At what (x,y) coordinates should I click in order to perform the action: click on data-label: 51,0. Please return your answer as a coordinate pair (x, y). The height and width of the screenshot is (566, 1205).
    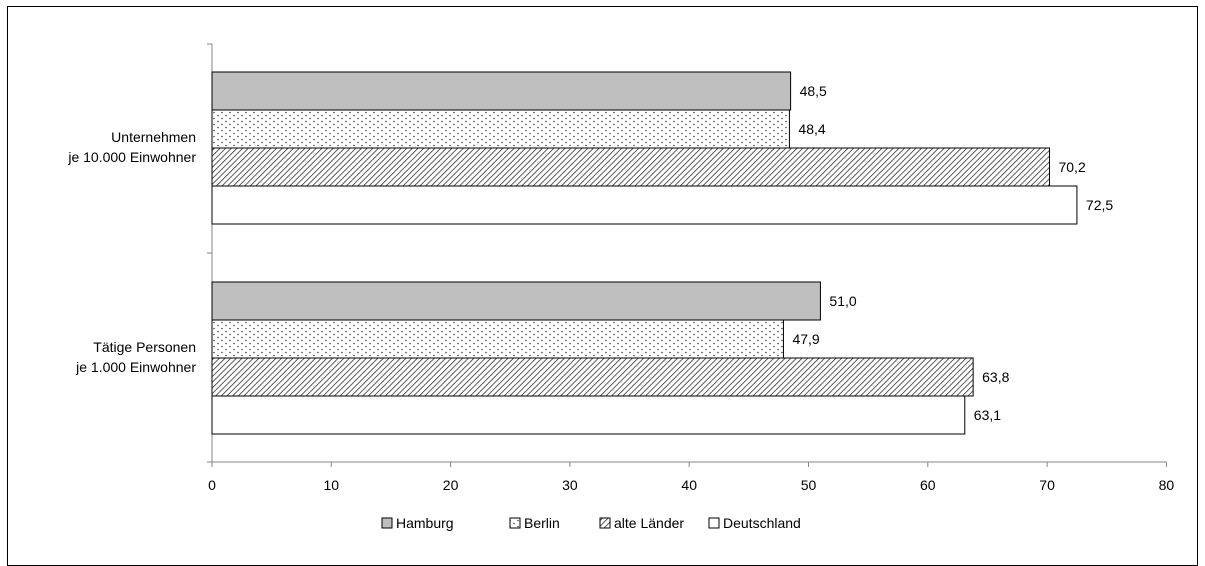
    Looking at the image, I should click on (842, 301).